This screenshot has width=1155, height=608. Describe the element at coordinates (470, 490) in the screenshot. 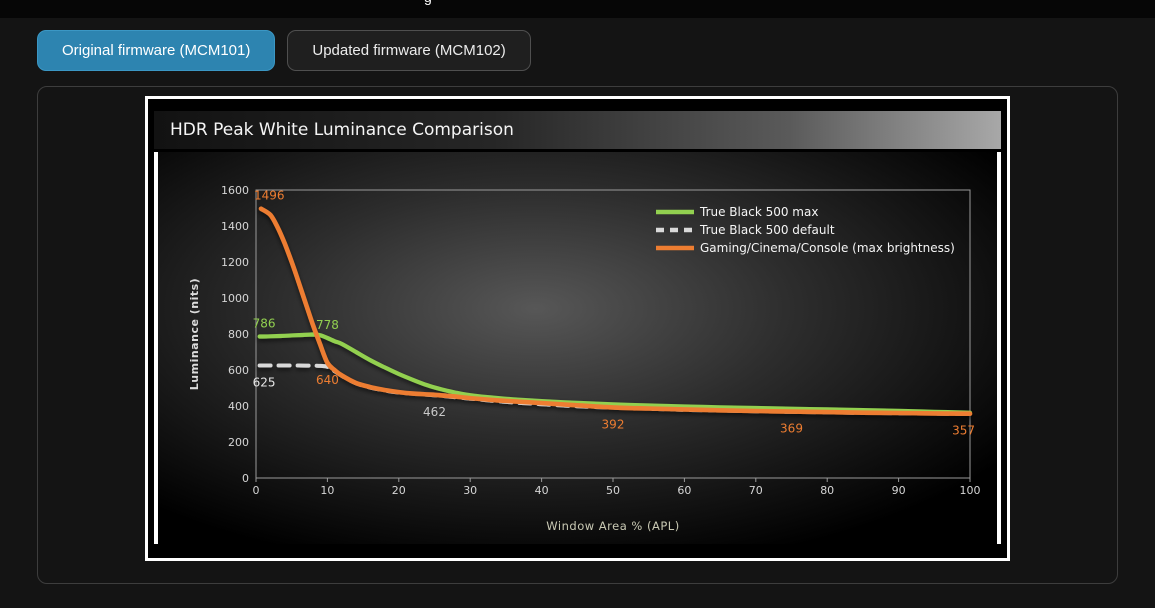

I see `x-tick-label: 30` at that location.